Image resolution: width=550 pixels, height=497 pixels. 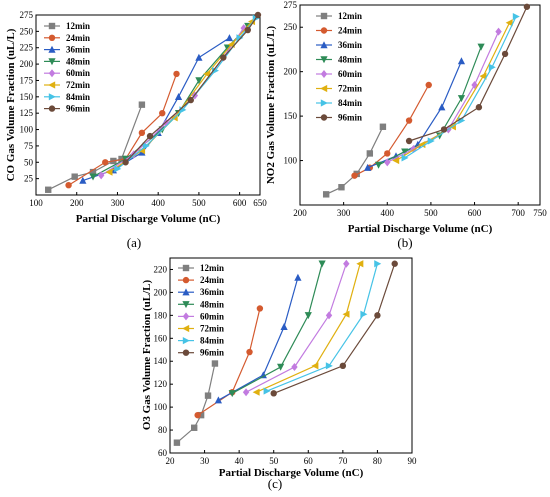 What do you see at coordinates (52, 62) in the screenshot?
I see `legend-marker-48min` at bounding box center [52, 62].